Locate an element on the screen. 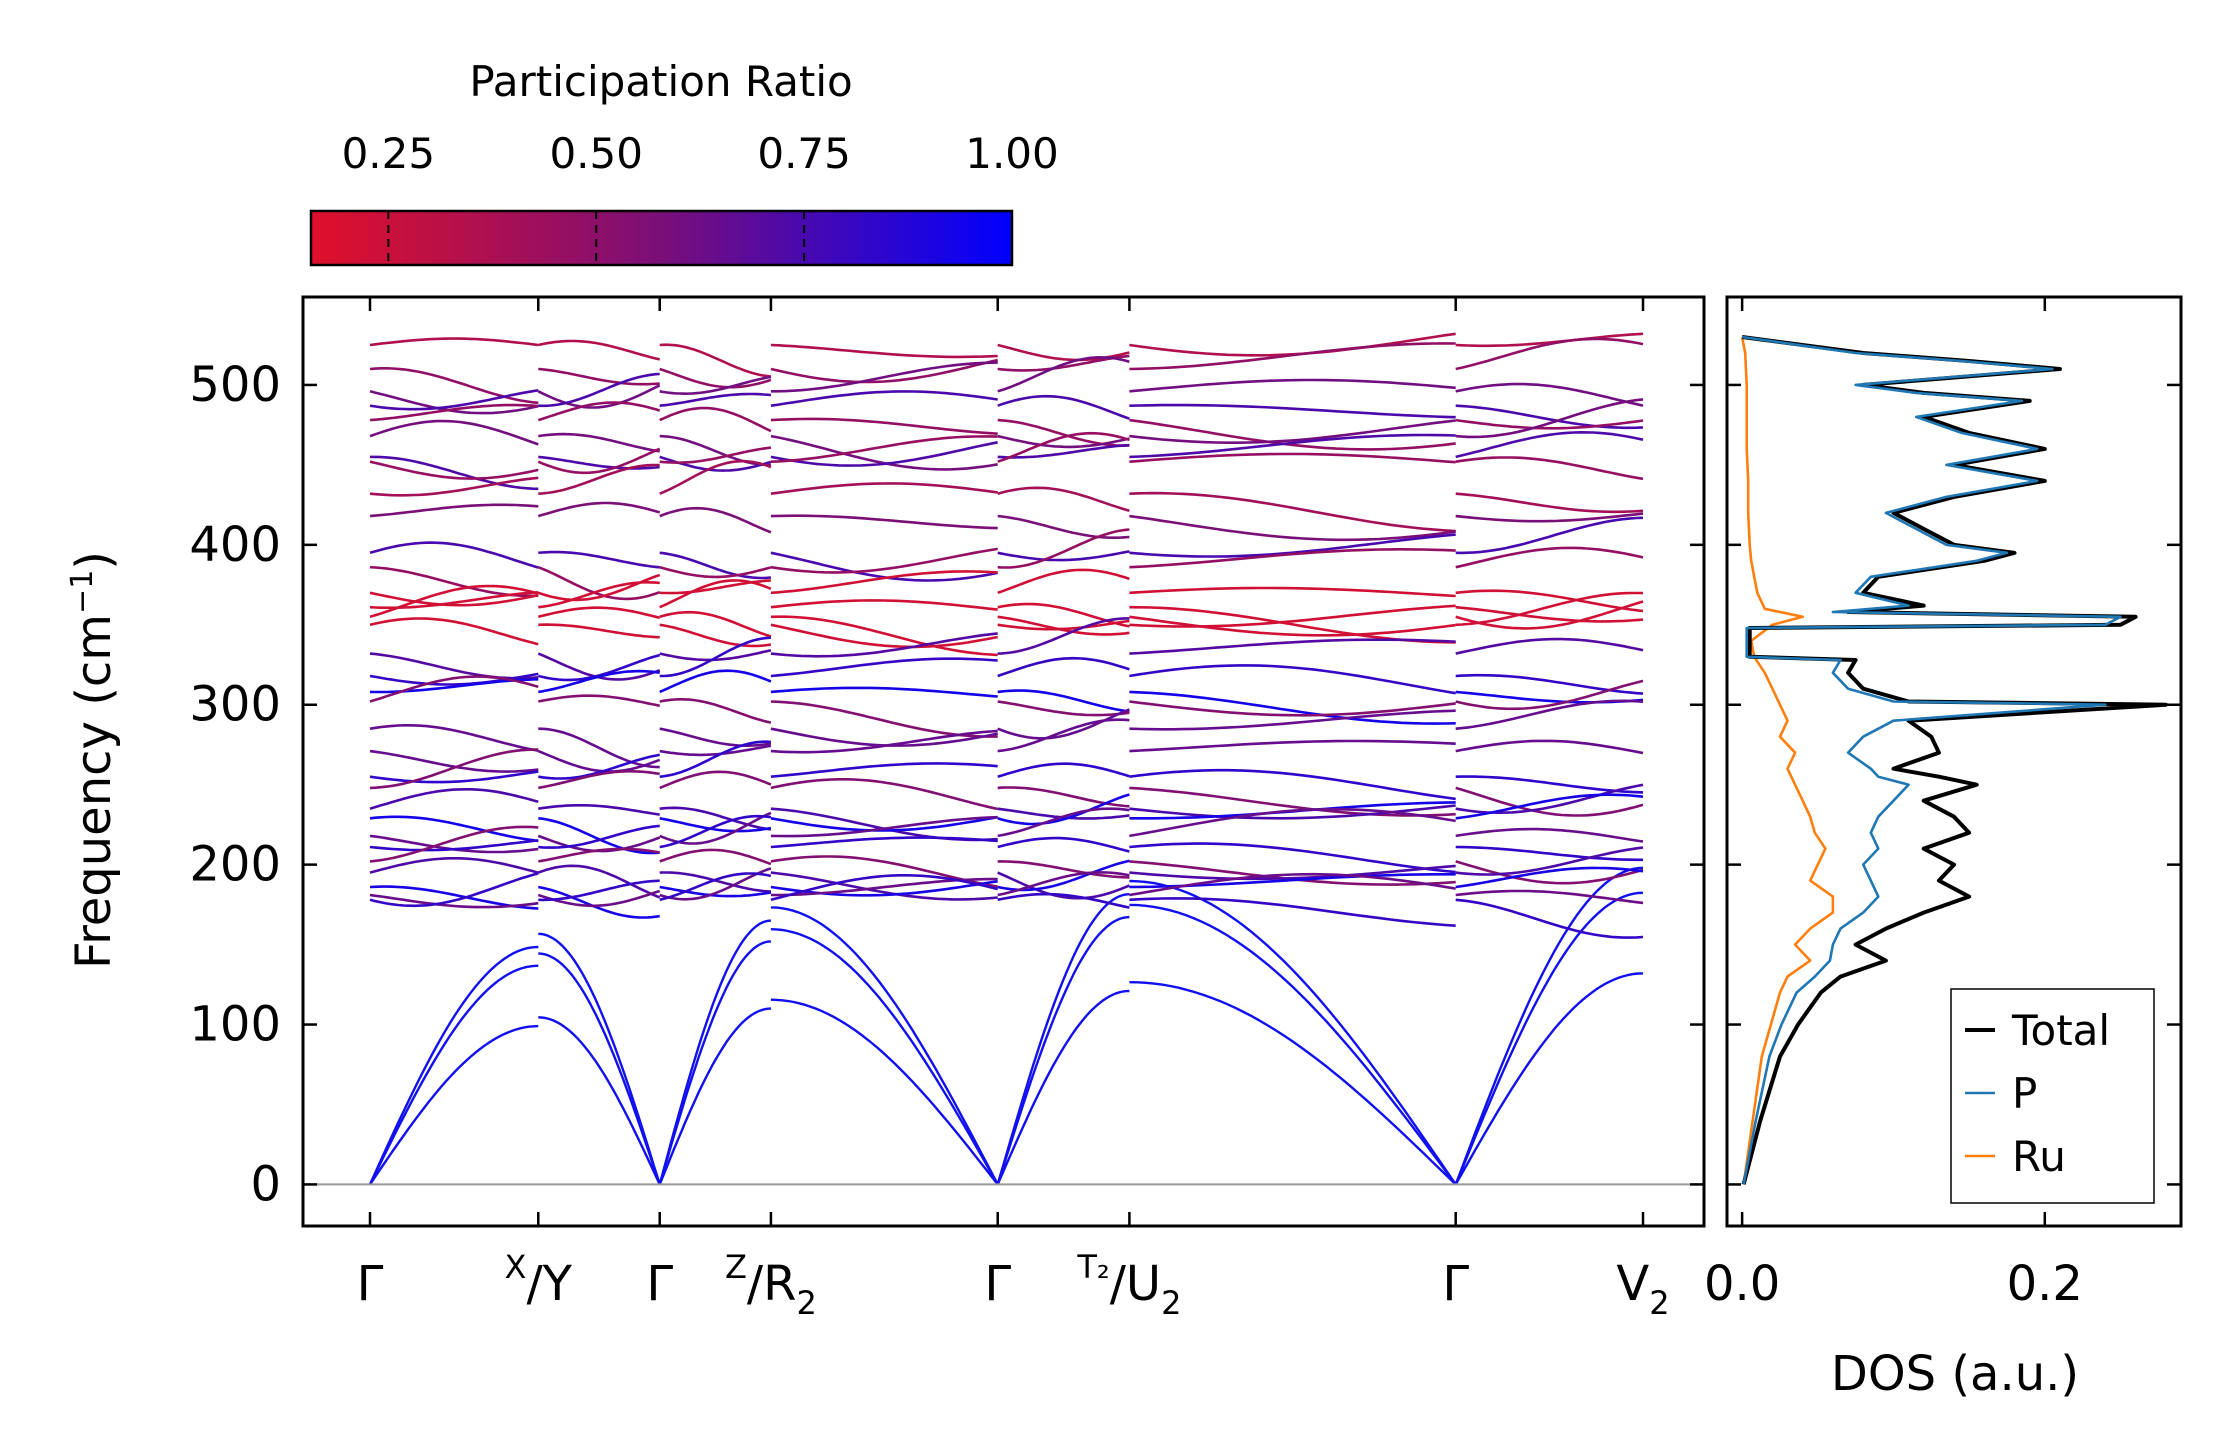 The width and height of the screenshot is (2222, 1455). k-point-label: V2 is located at coordinates (1642, 1289).